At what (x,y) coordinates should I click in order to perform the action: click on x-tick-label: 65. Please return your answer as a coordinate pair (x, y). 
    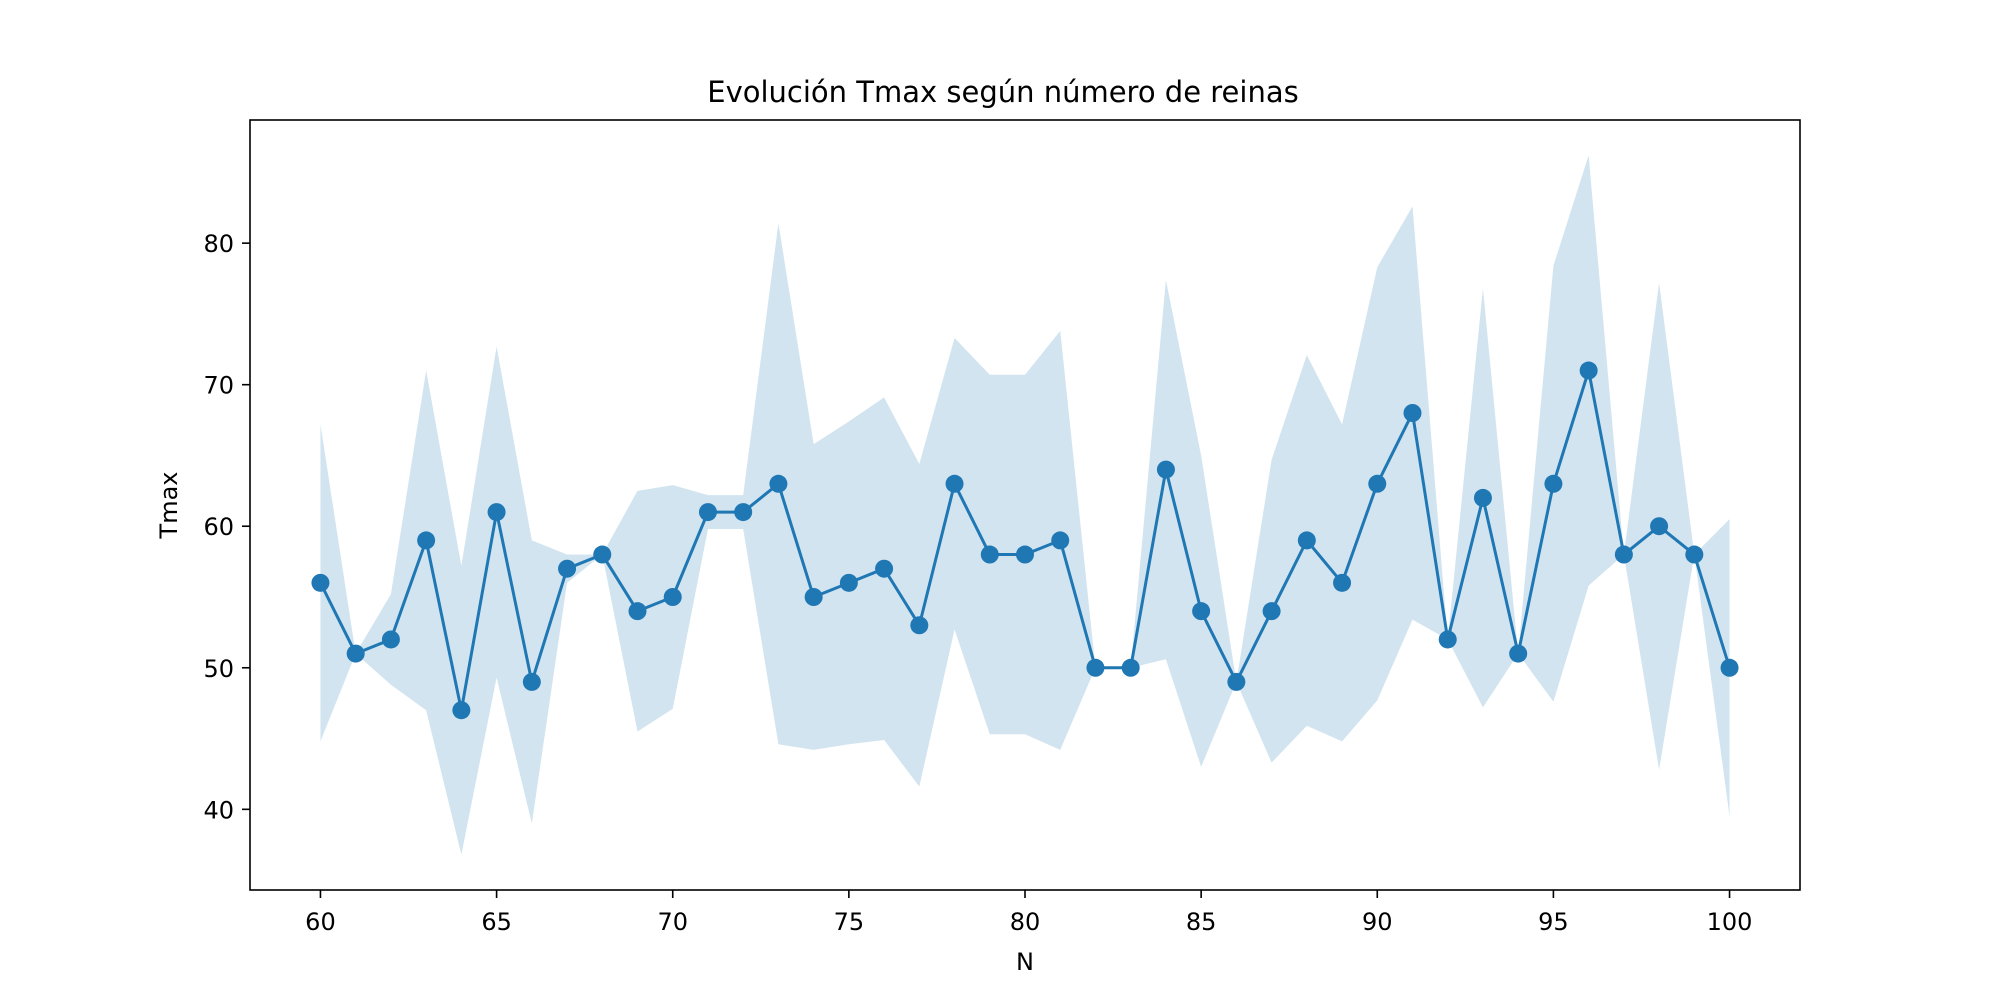
    Looking at the image, I should click on (496, 922).